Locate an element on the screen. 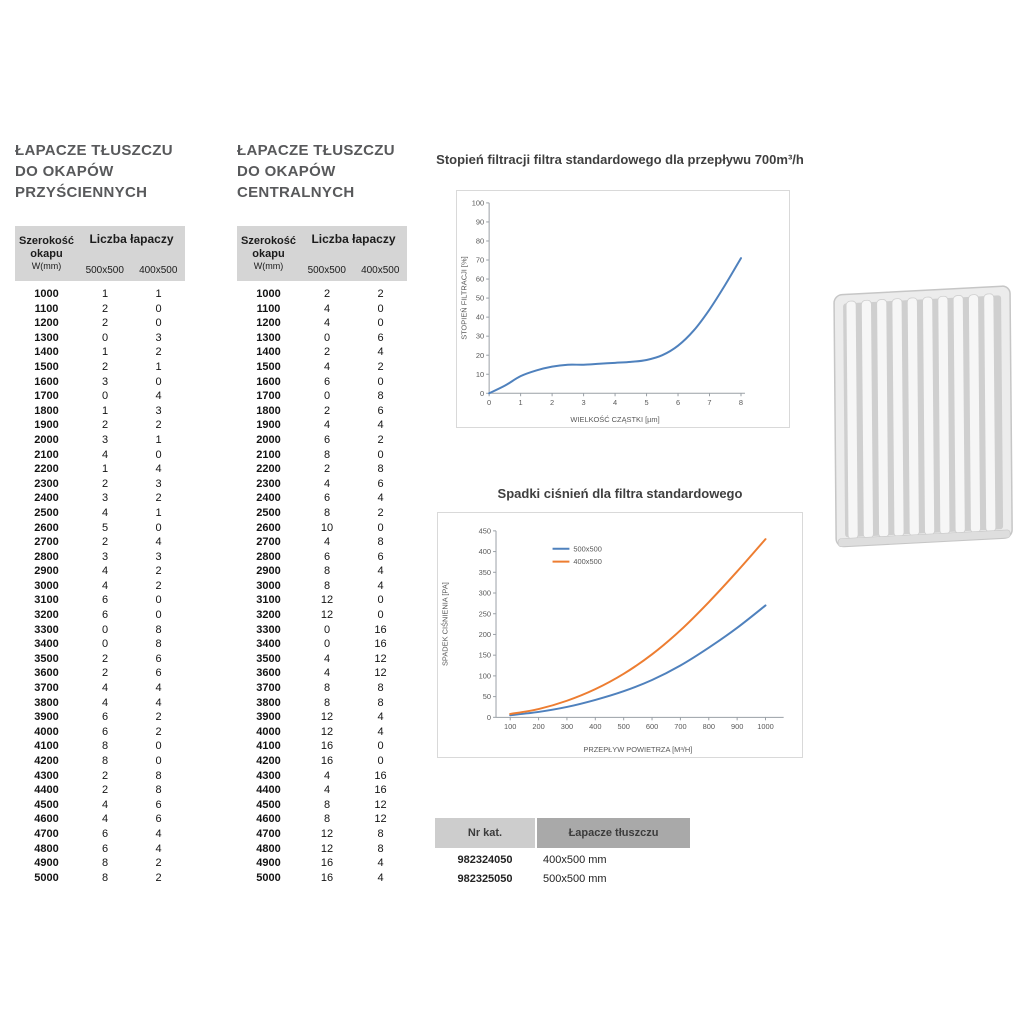  catalog-size-cell: 400x500 mm is located at coordinates (575, 860).